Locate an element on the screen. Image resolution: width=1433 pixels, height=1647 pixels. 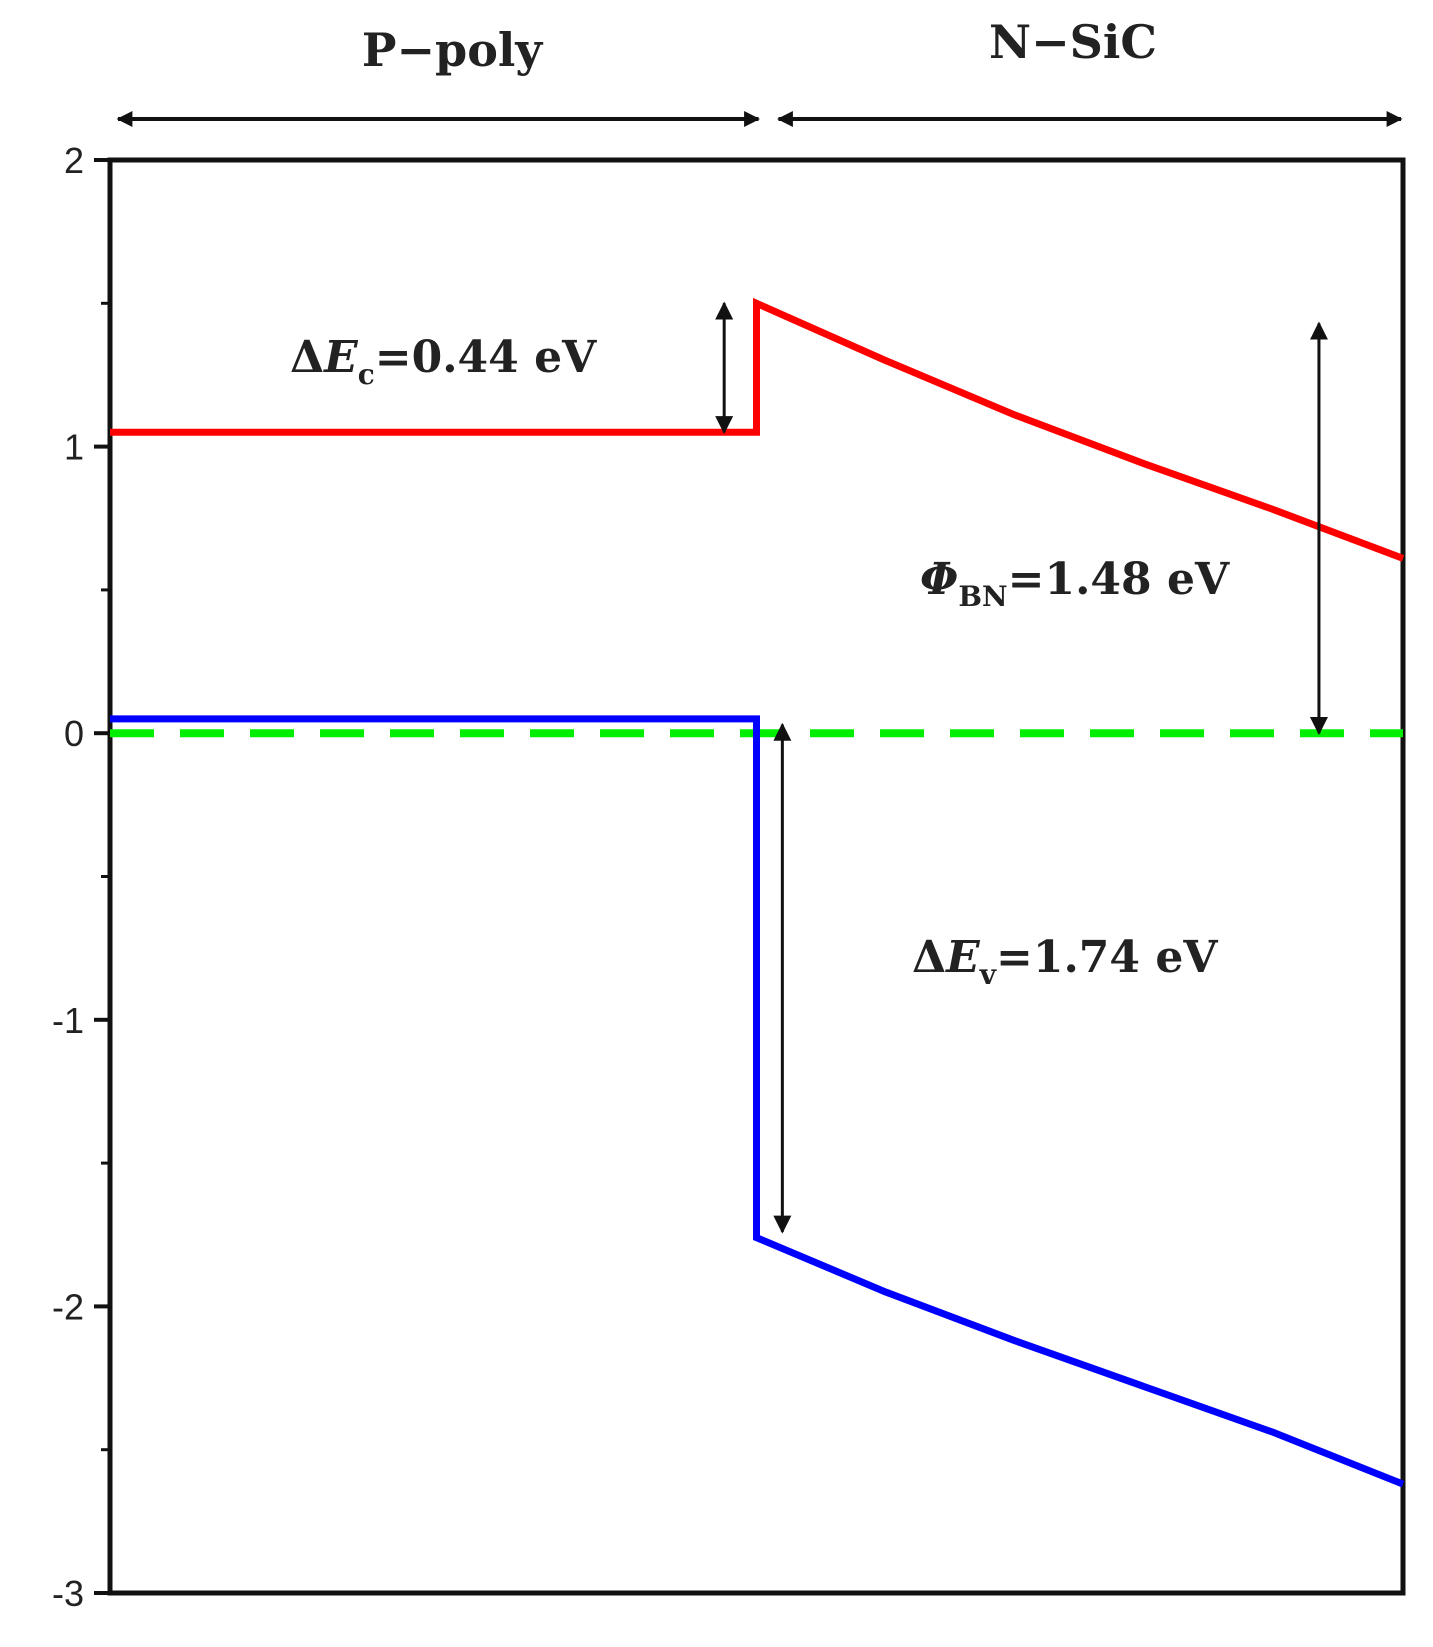
region-headers: P−poly N−SiC is located at coordinates (759, 71).